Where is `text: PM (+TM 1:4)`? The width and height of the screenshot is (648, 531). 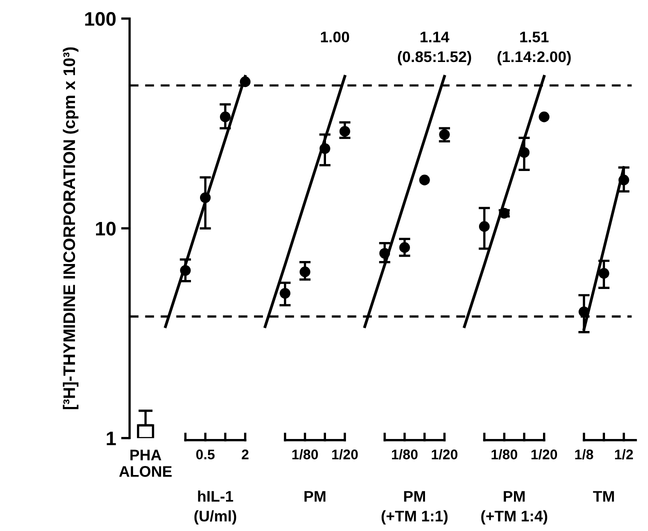 text: PM (+TM 1:4) is located at coordinates (514, 508).